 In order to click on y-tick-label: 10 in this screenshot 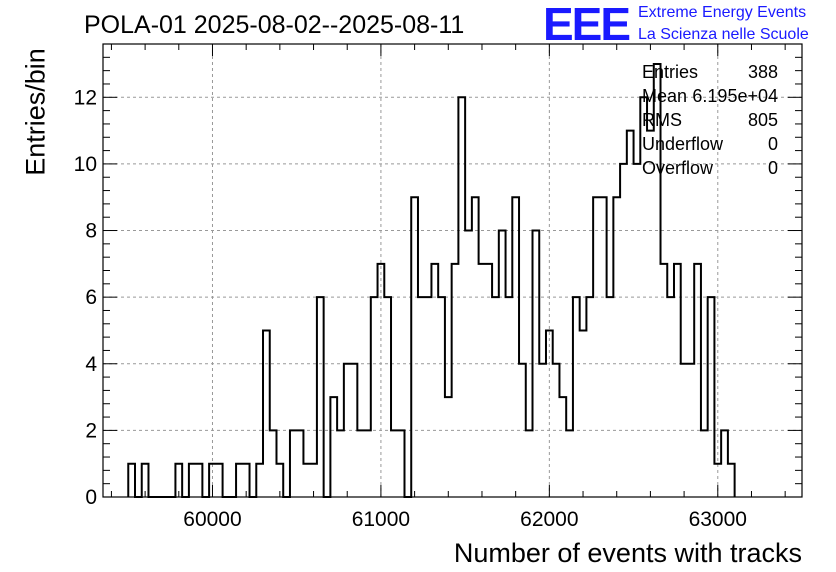, I will do `click(85, 164)`.